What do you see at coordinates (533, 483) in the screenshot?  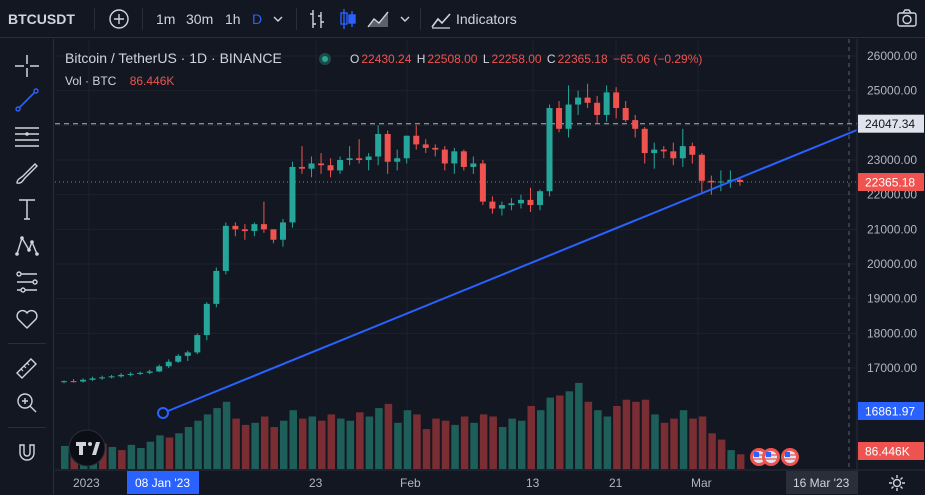 I see `time-tick-label: 13` at bounding box center [533, 483].